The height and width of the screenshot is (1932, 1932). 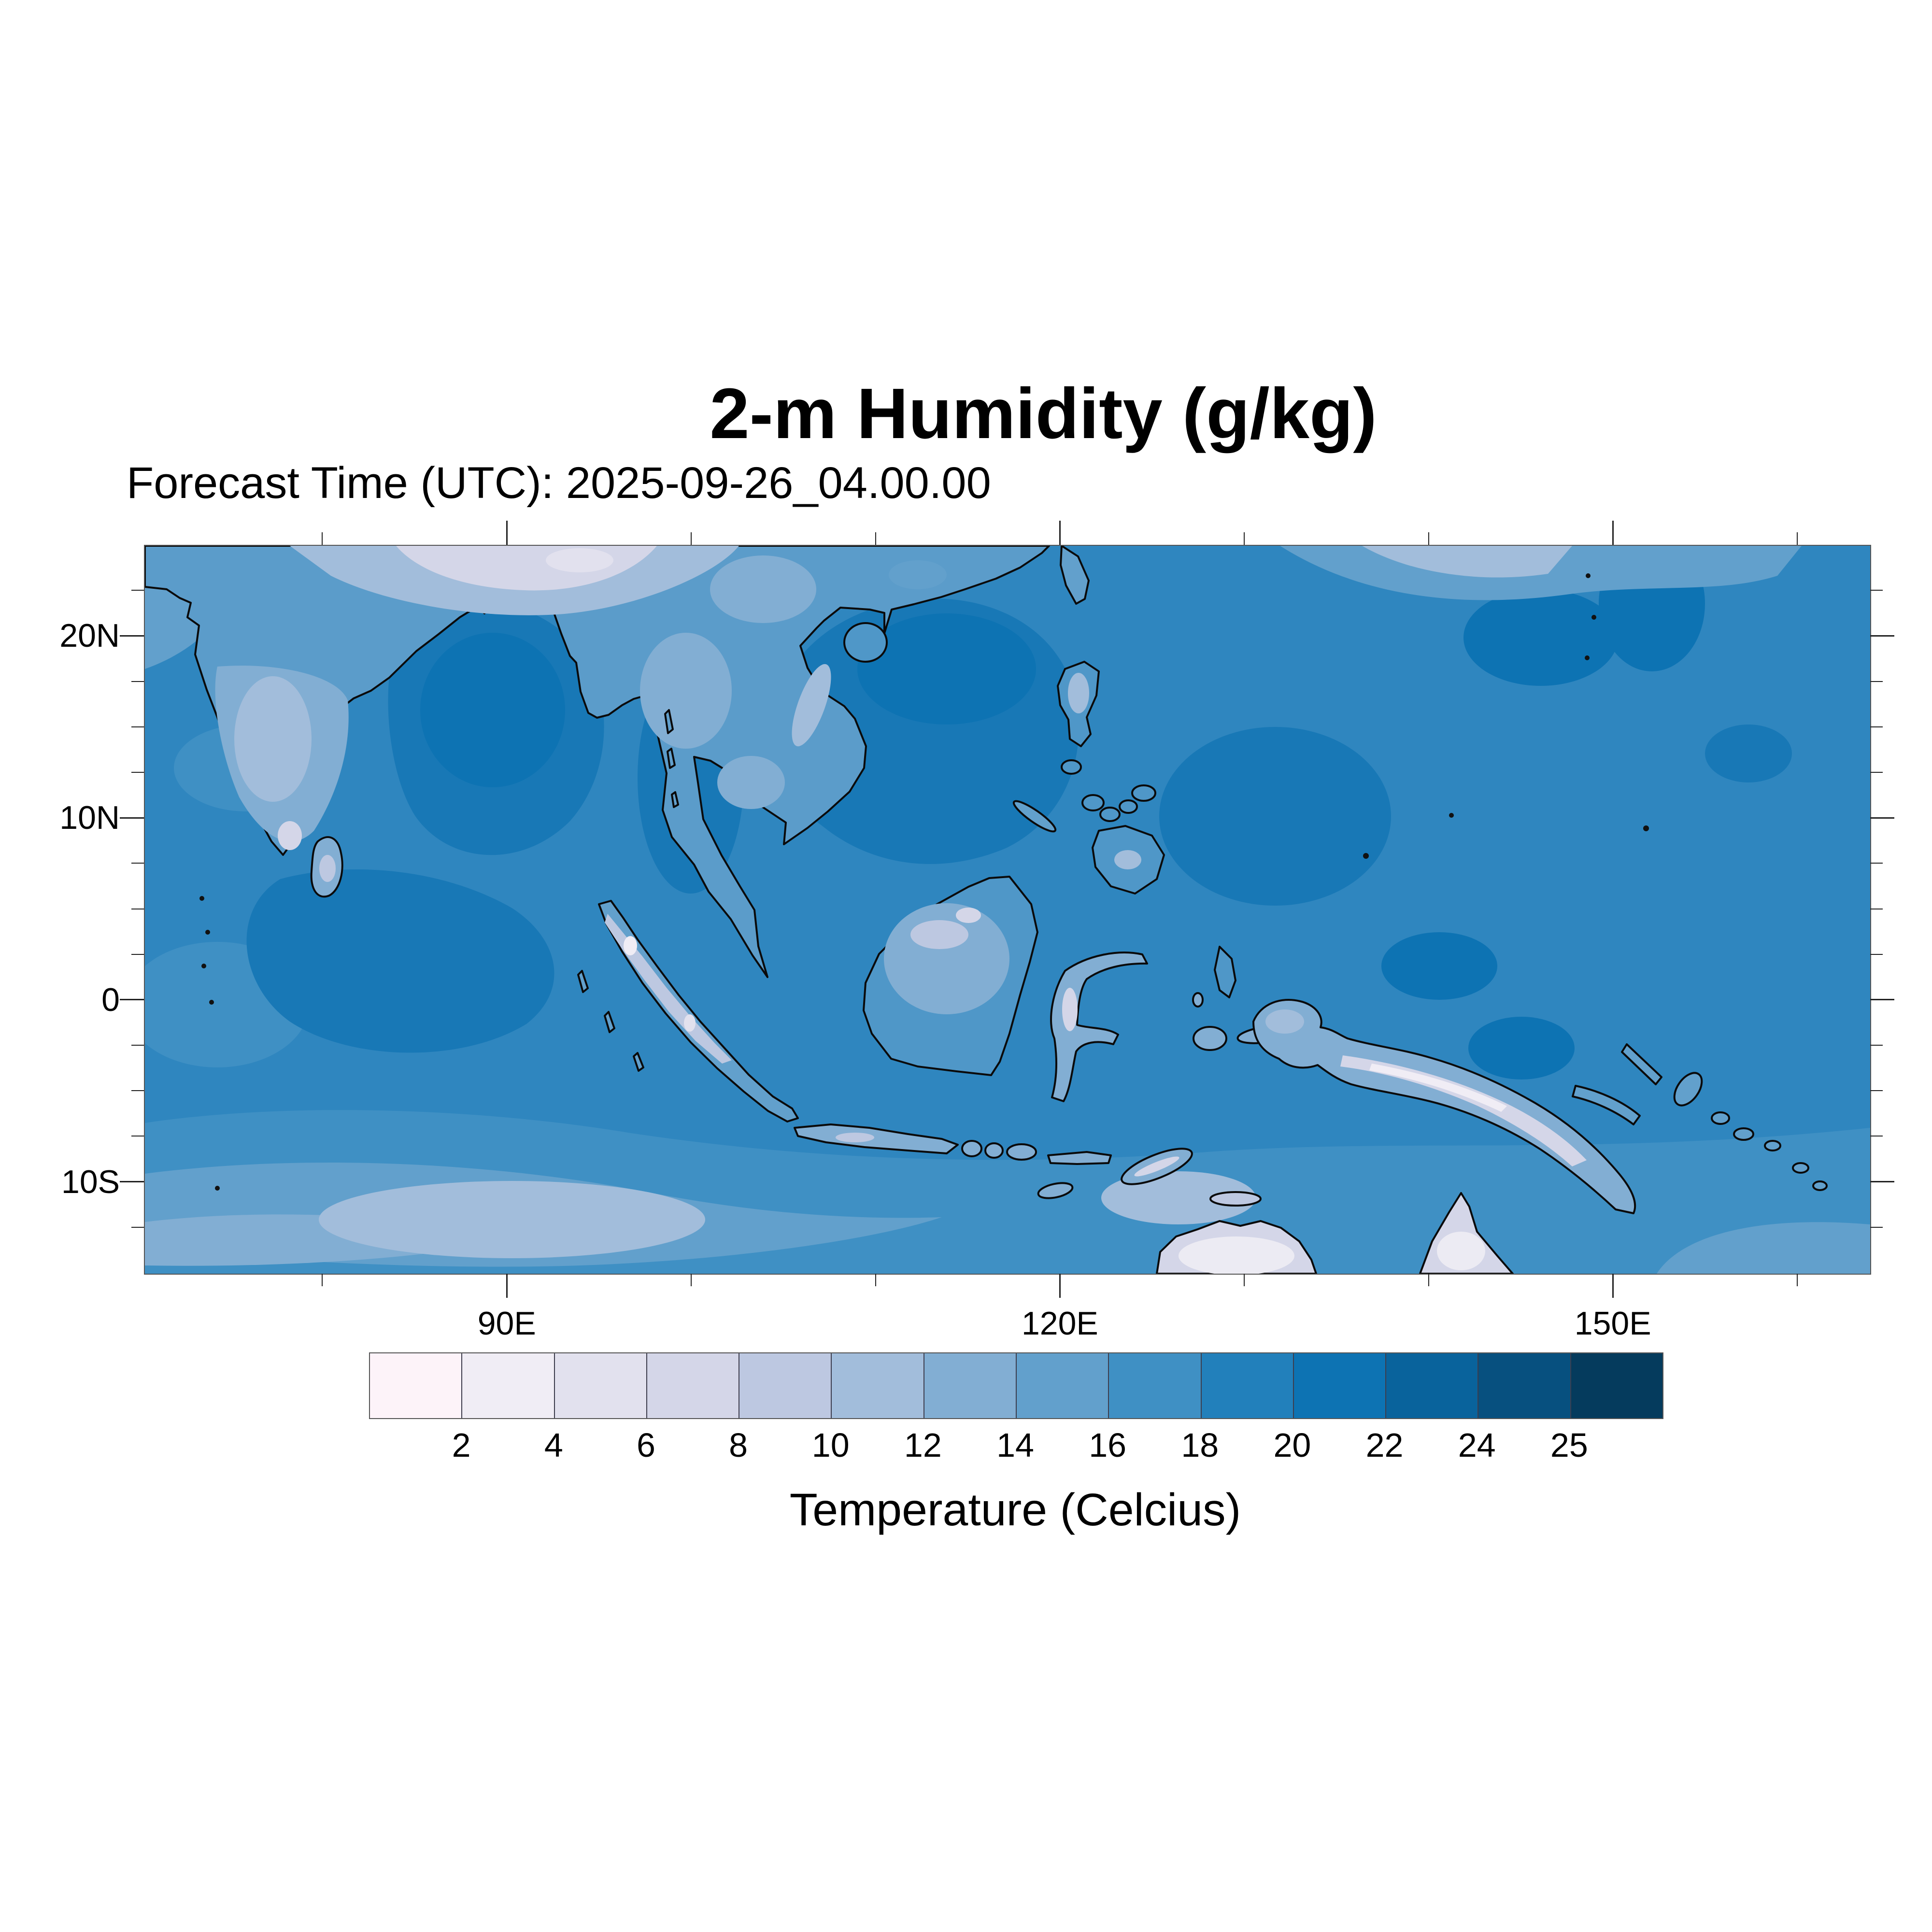 What do you see at coordinates (939, 934) in the screenshot?
I see `borneo-highland` at bounding box center [939, 934].